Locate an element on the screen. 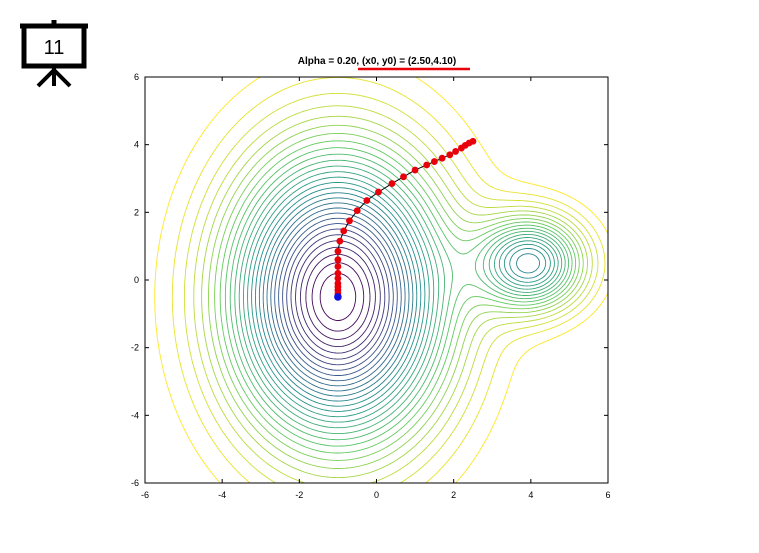 This screenshot has height=553, width=759. x-tick-label: 2 is located at coordinates (453, 495).